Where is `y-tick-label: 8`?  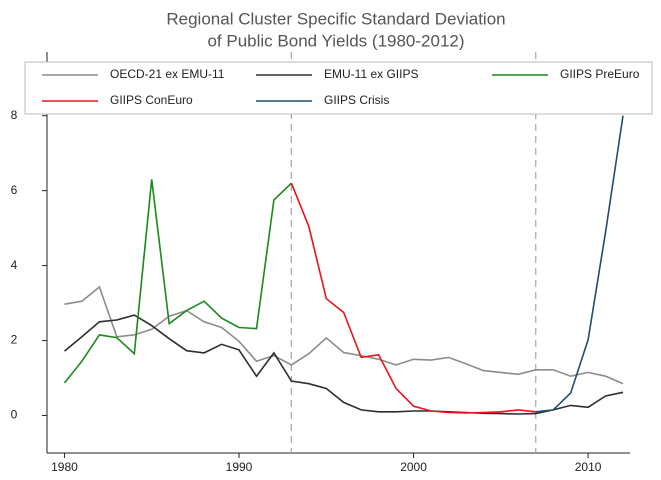 y-tick-label: 8 is located at coordinates (14, 115).